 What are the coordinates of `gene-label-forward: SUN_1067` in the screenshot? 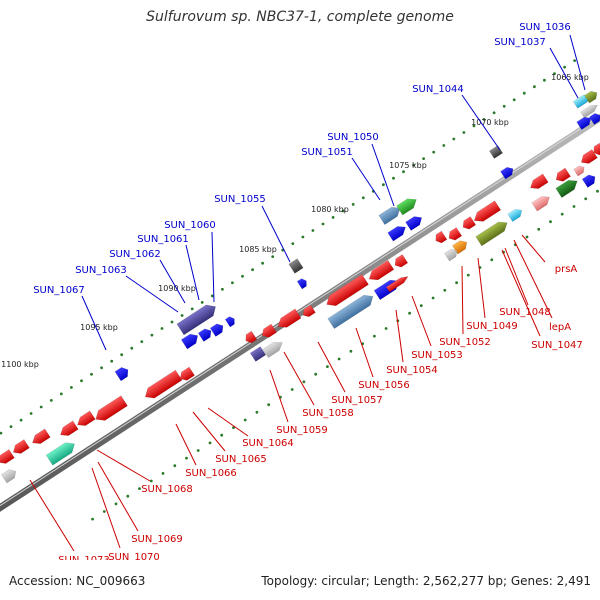 It's located at (59, 290).